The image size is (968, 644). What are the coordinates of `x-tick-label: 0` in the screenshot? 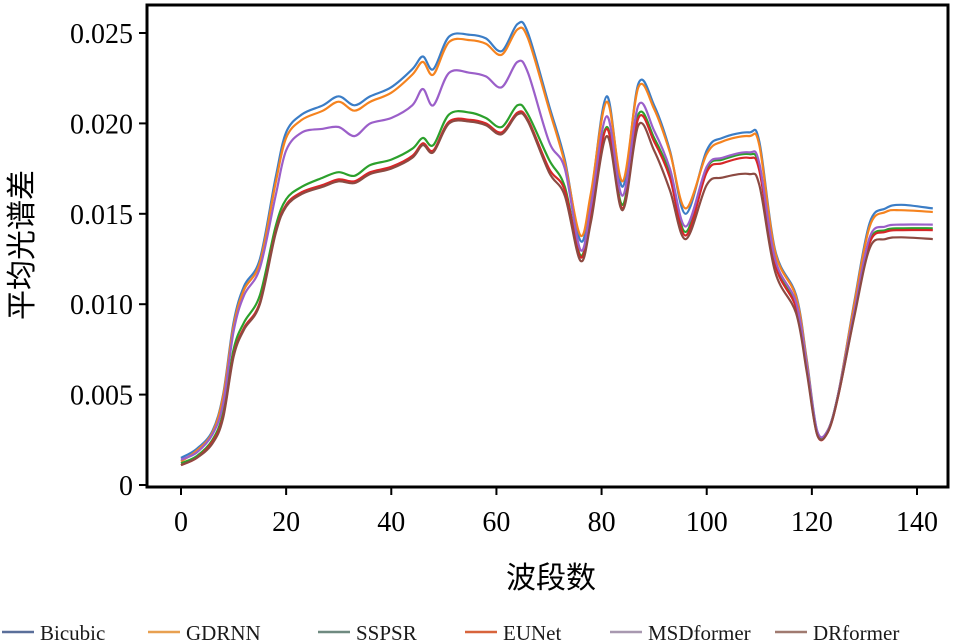 It's located at (181, 522).